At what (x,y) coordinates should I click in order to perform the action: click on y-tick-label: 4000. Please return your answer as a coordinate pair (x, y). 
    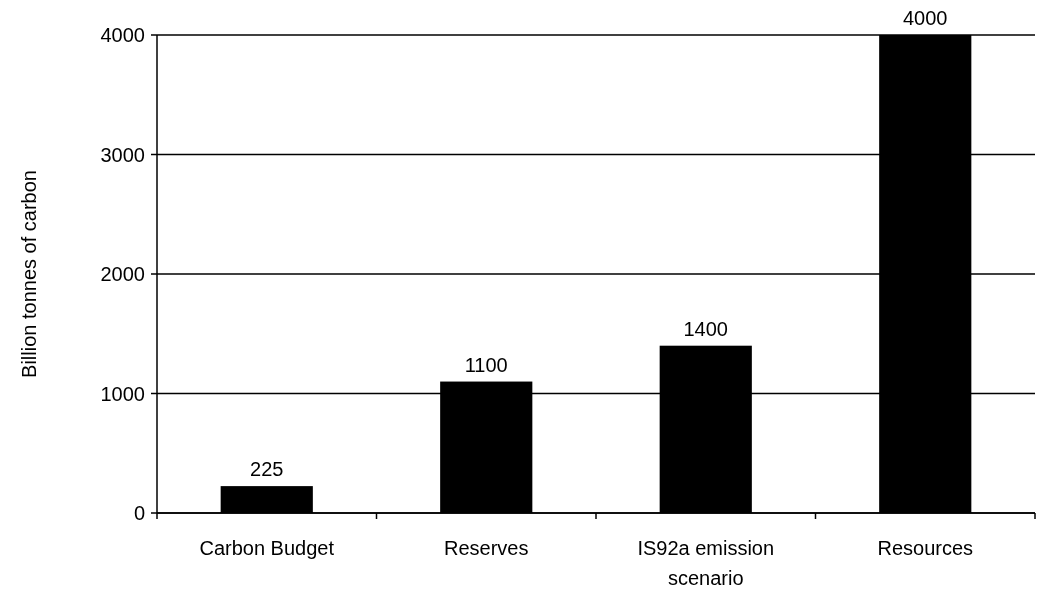
    Looking at the image, I should click on (122, 35).